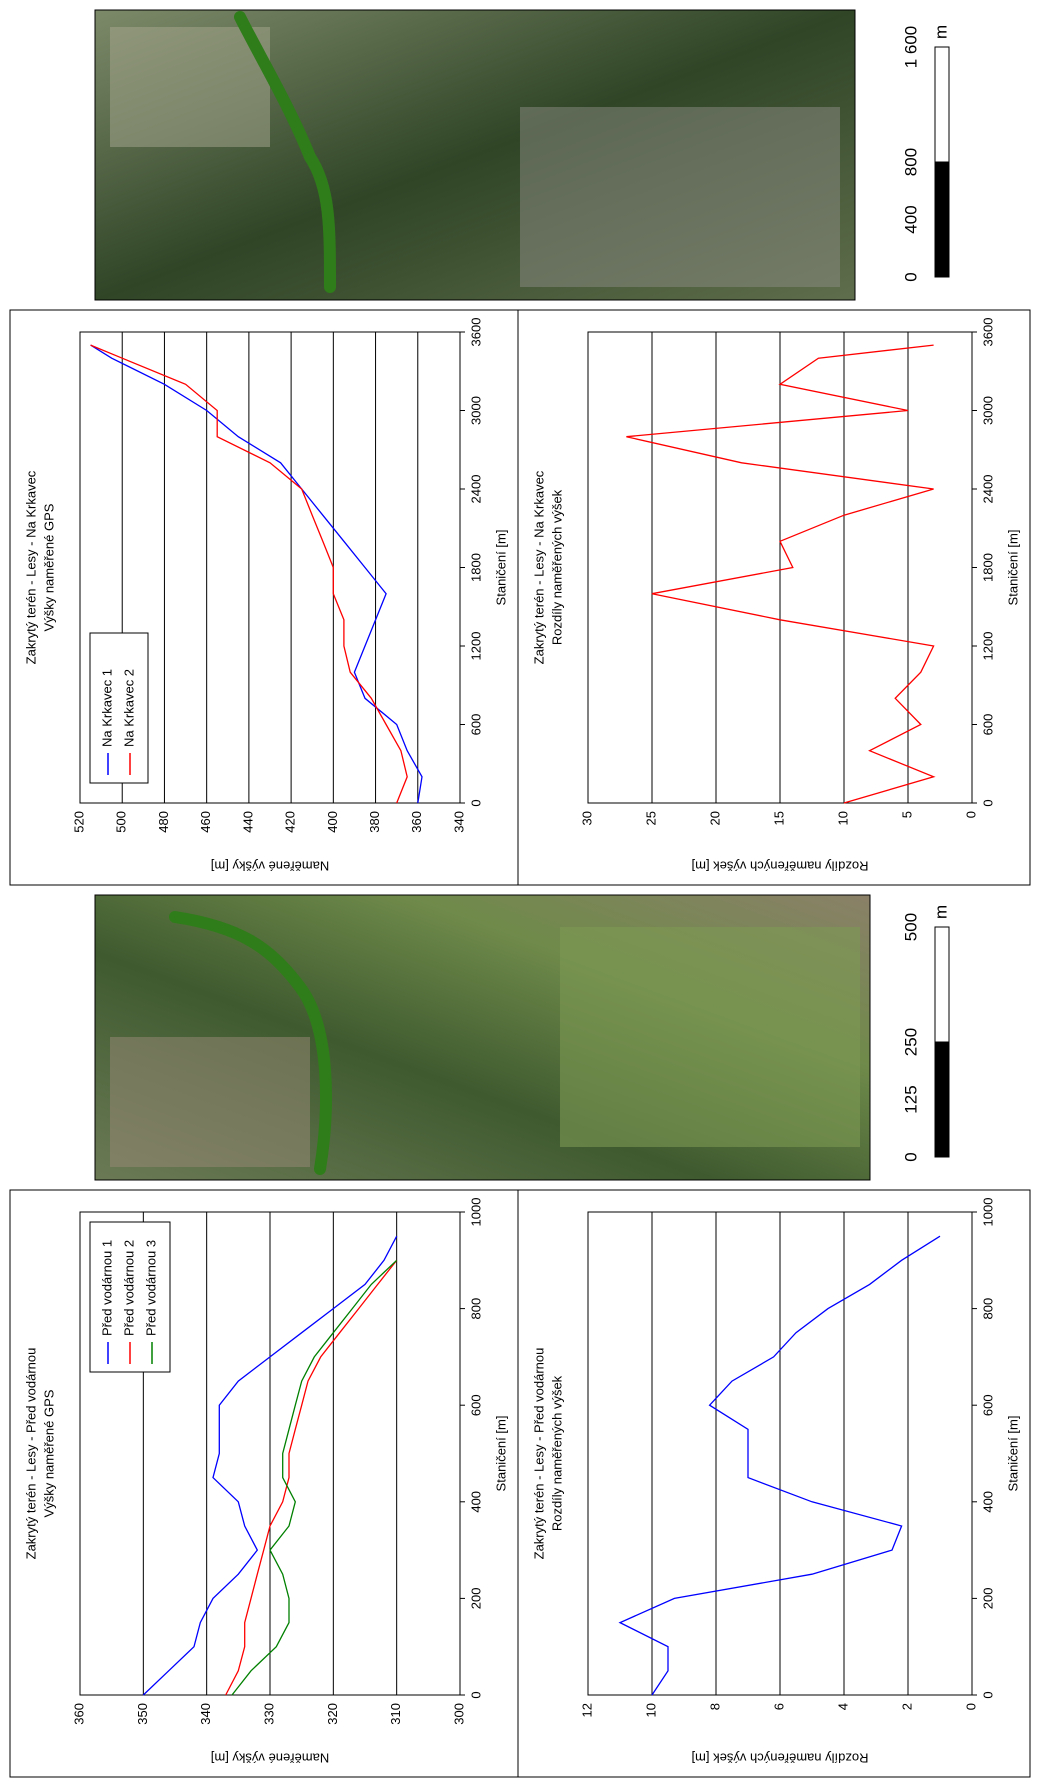 This screenshot has height=1787, width=1047. Describe the element at coordinates (906, 814) in the screenshot. I see `y-tick-label: 5` at that location.